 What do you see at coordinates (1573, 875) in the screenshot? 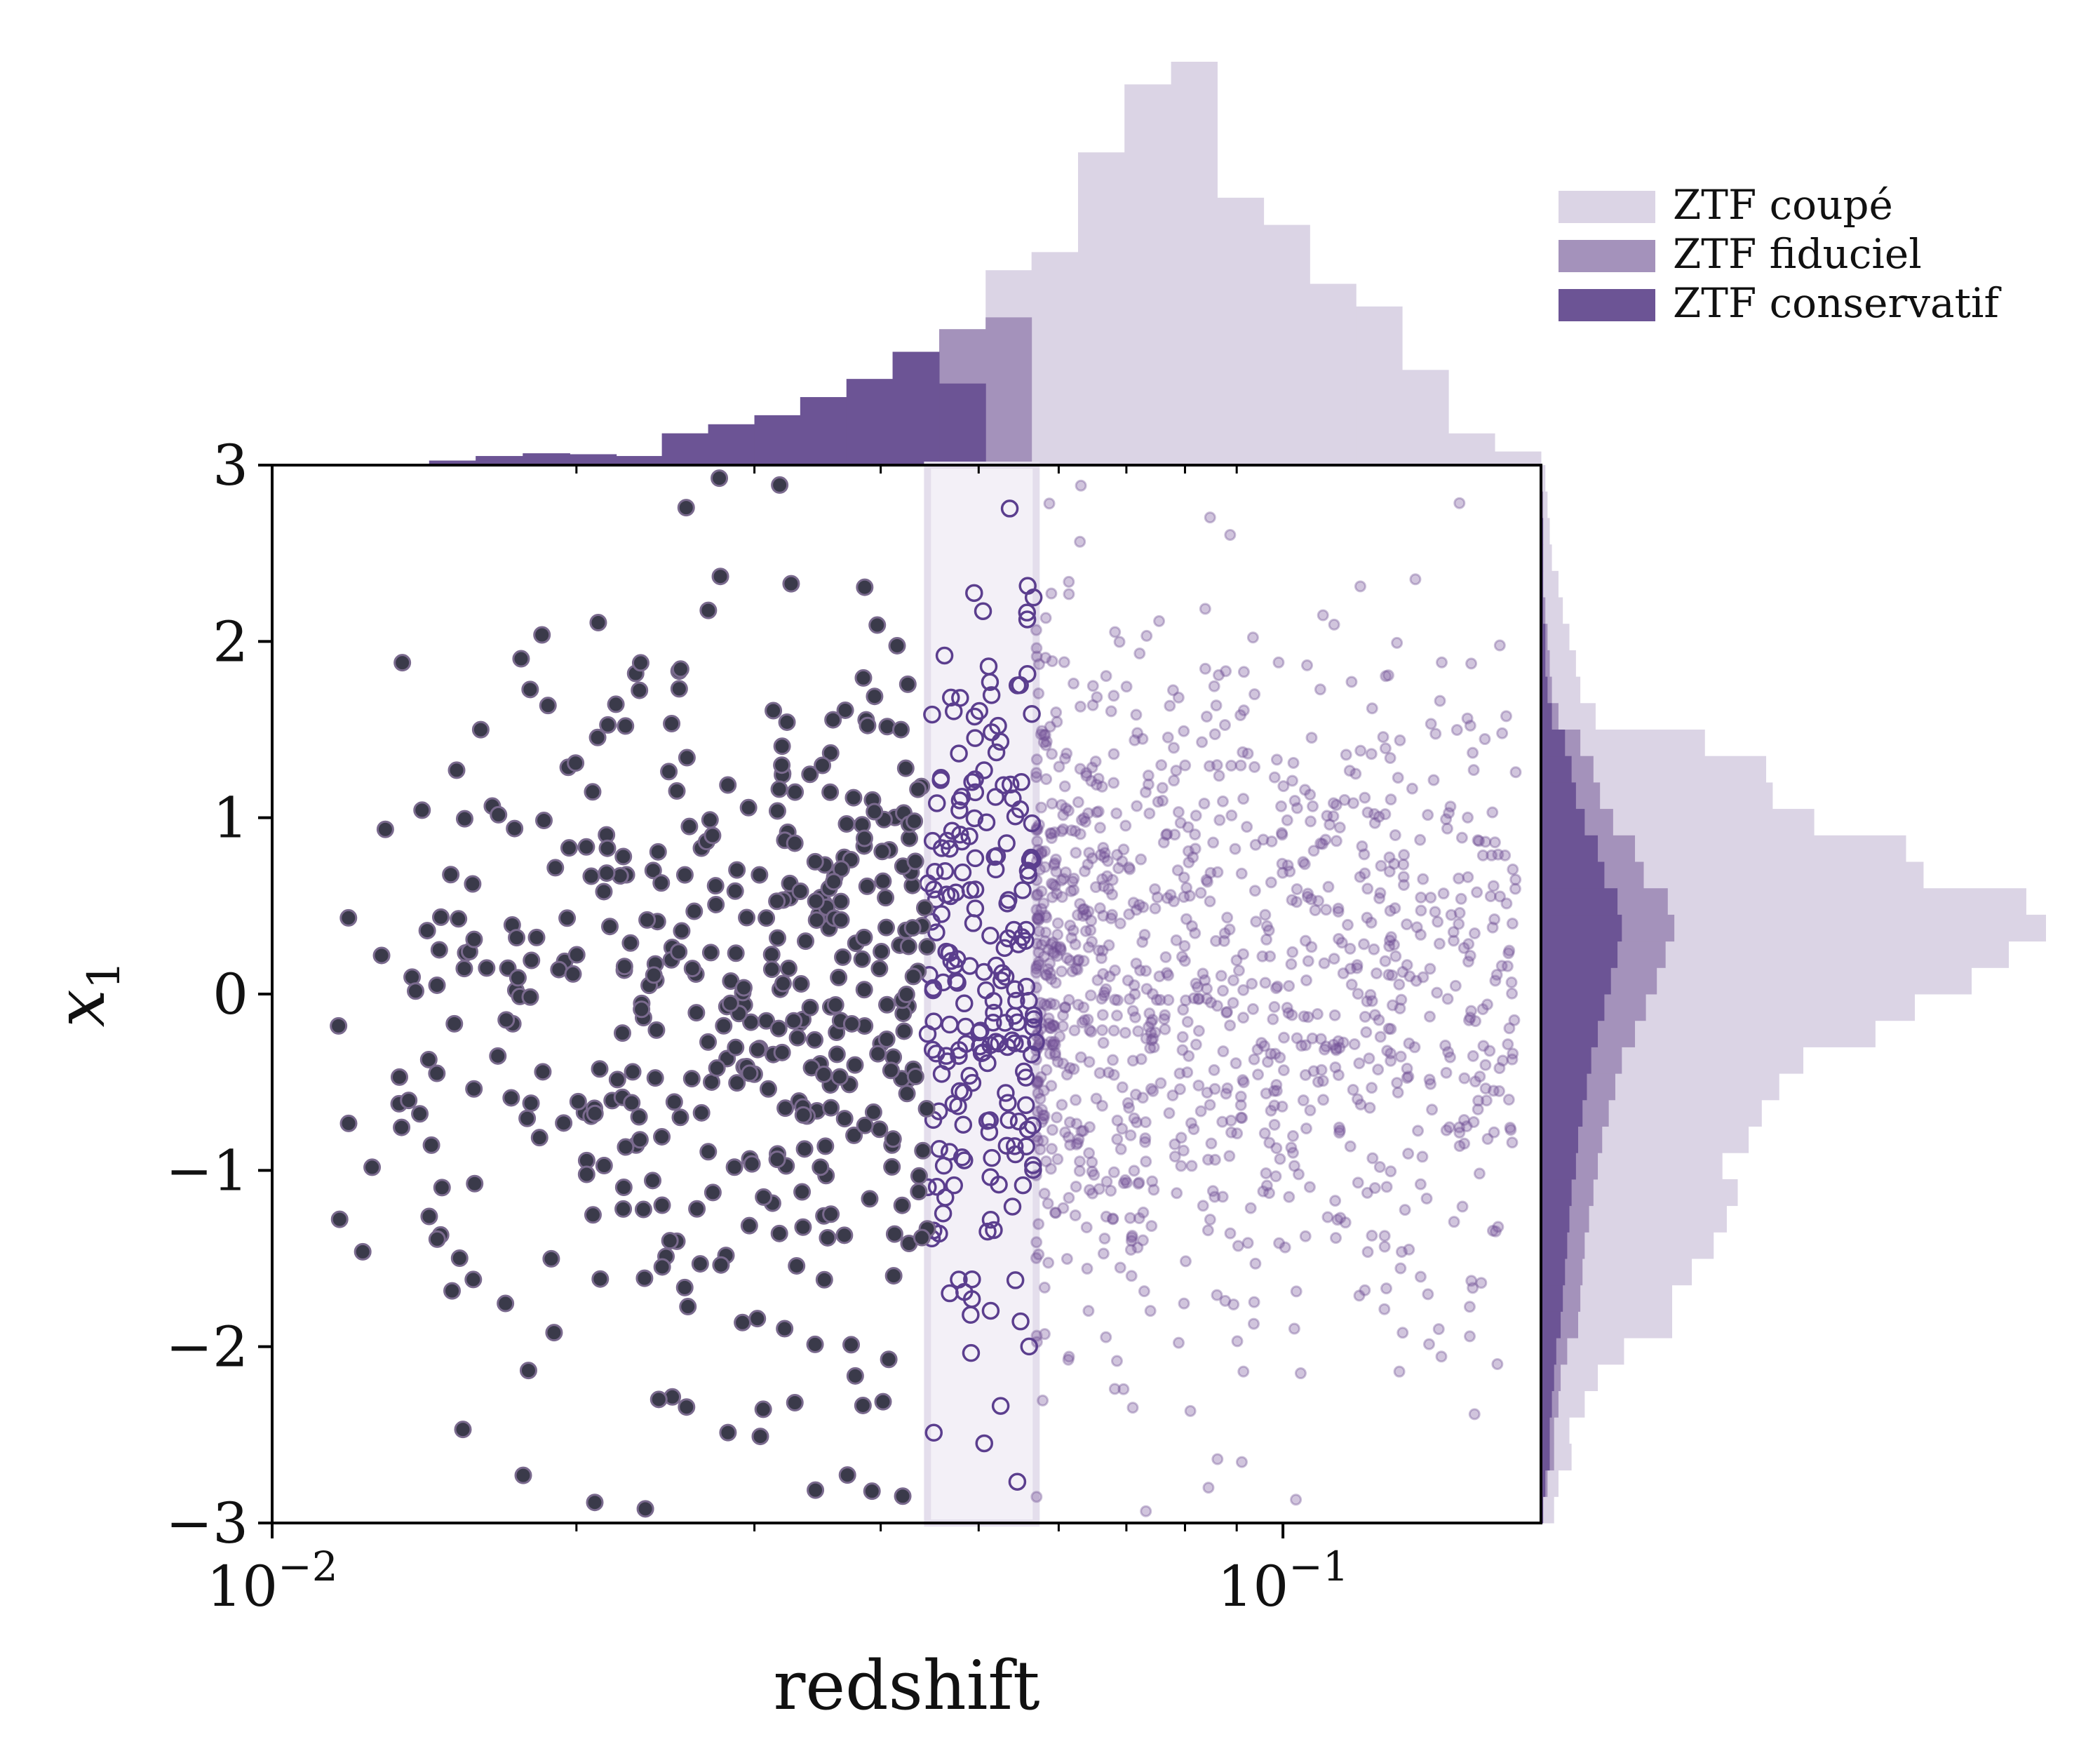
I see `right-bar-conservatif` at bounding box center [1573, 875].